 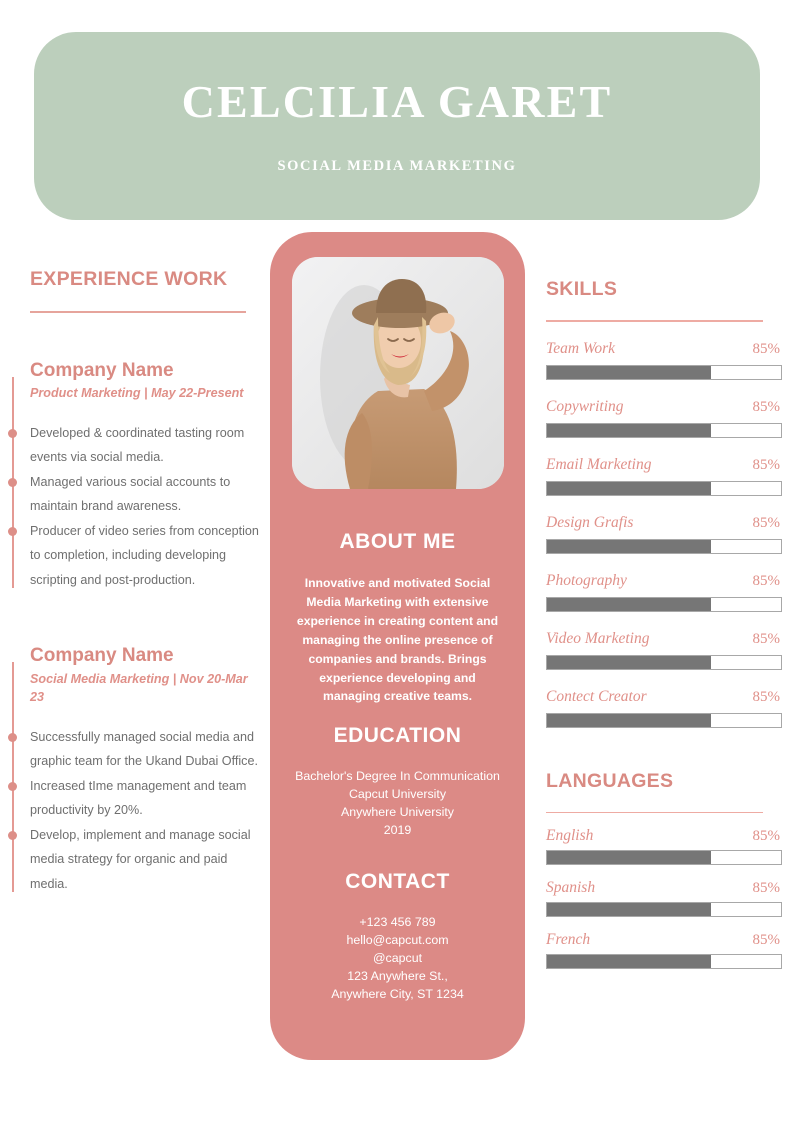 I want to click on skill-label: Email Marketing, so click(x=599, y=464).